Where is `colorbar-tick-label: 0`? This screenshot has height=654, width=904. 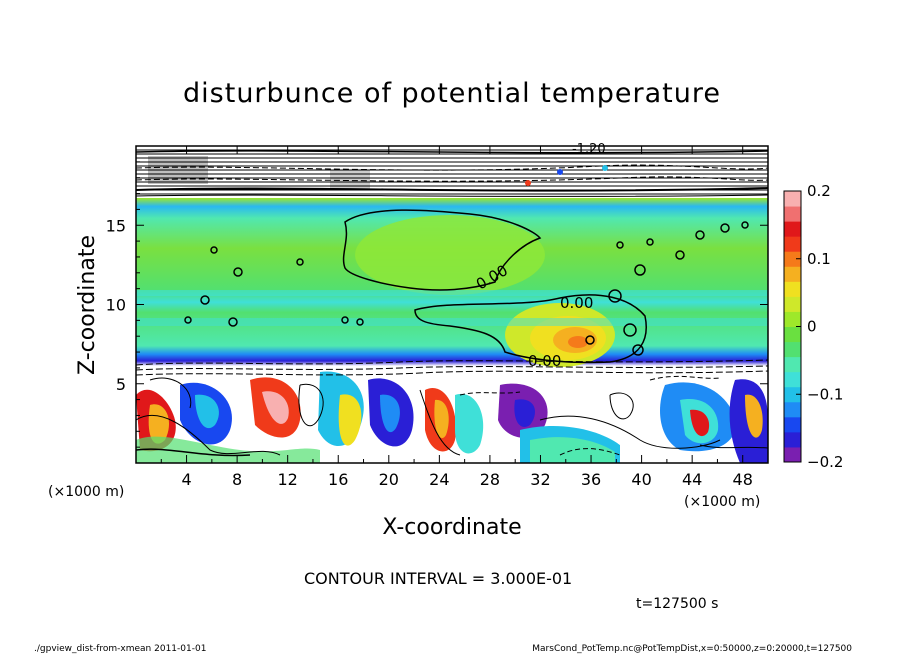
colorbar-tick-label: 0 is located at coordinates (812, 327).